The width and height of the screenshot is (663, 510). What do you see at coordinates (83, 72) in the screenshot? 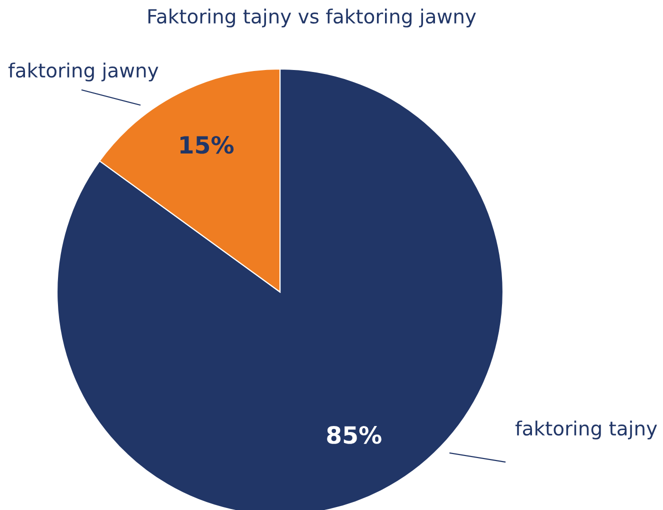
I see `slice-label: faktoring jawny` at bounding box center [83, 72].